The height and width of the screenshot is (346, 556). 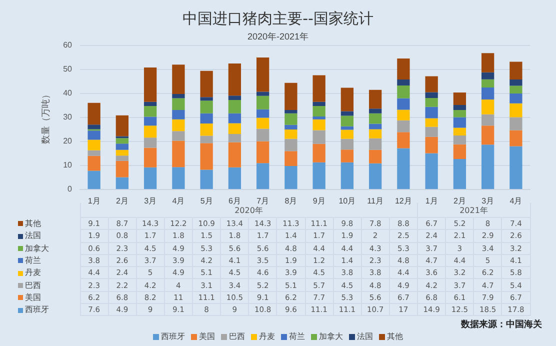 What do you see at coordinates (375, 201) in the screenshot?
I see `x-tick-label: 11月` at bounding box center [375, 201].